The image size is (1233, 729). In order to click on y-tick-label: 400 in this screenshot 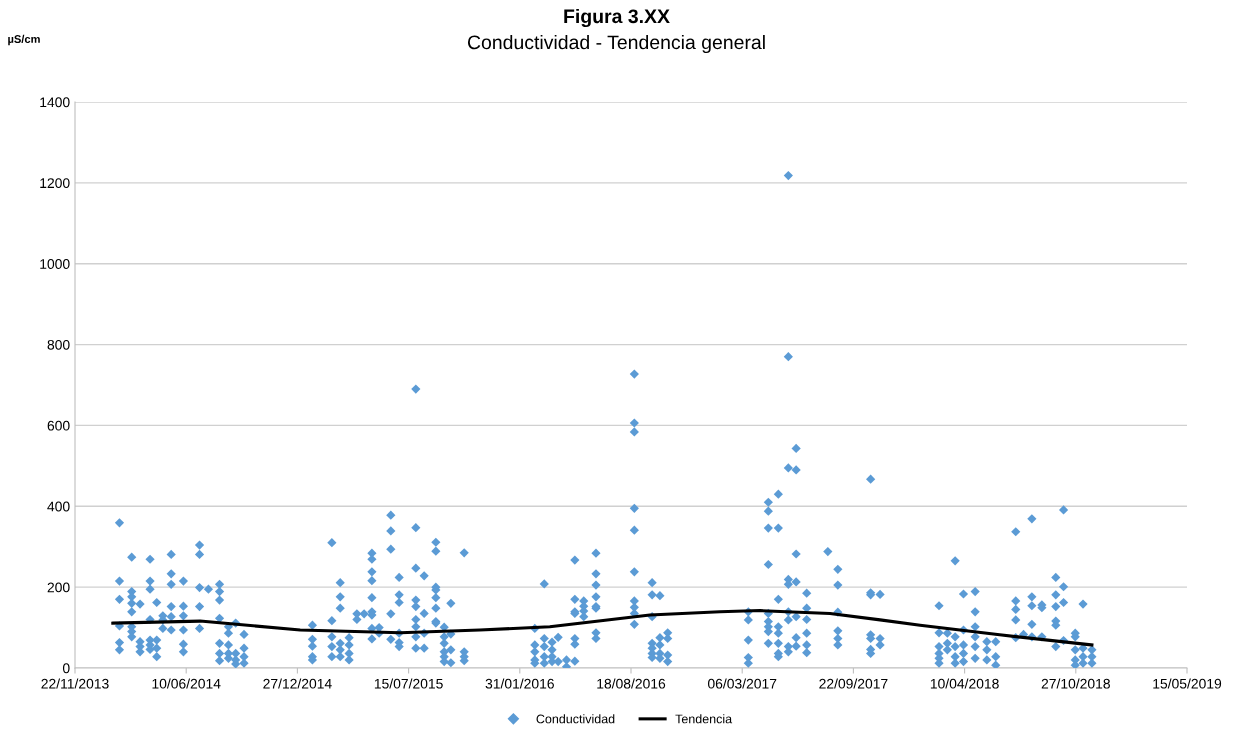, I will do `click(58, 506)`.